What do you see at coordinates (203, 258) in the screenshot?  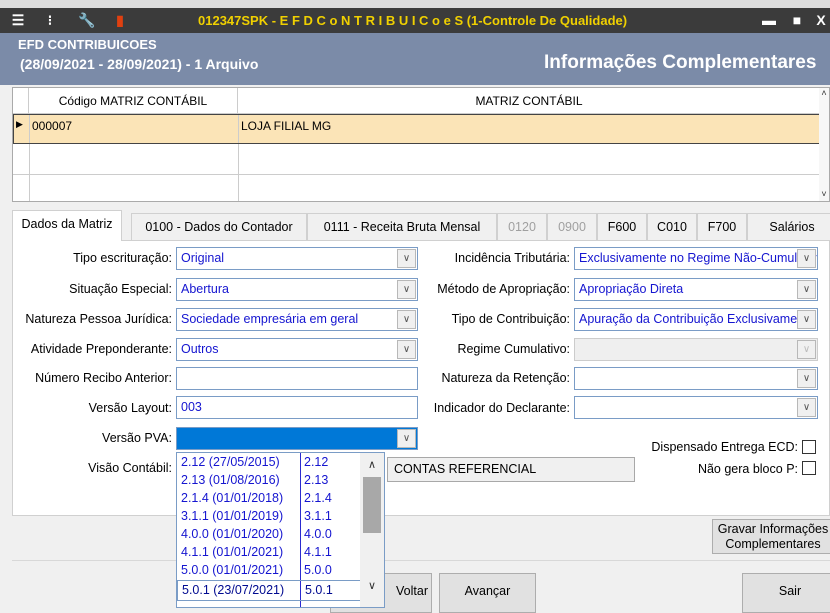 I see `value: Original` at bounding box center [203, 258].